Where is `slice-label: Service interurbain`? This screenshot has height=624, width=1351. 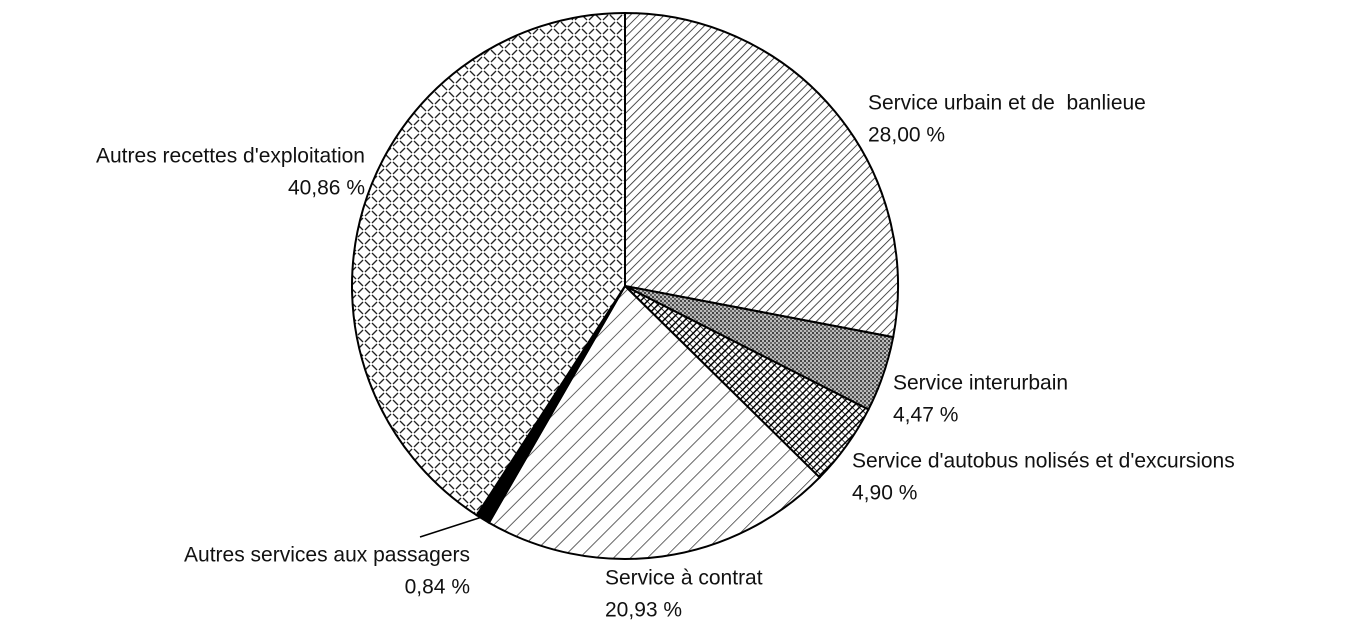 slice-label: Service interurbain is located at coordinates (980, 383).